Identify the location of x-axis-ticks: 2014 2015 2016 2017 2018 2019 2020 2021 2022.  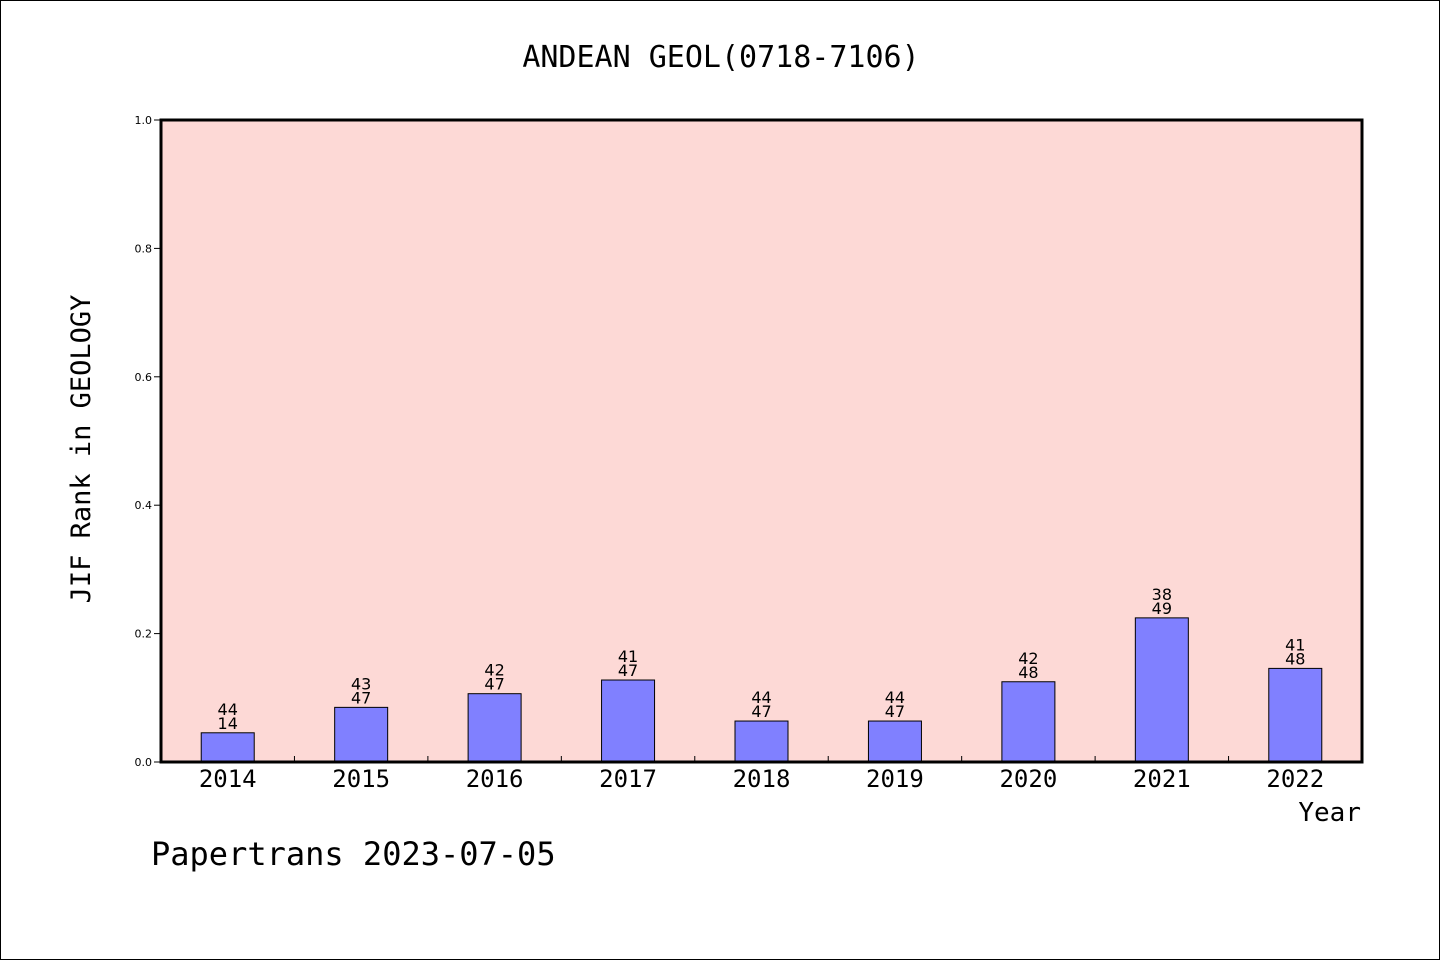
(761, 774).